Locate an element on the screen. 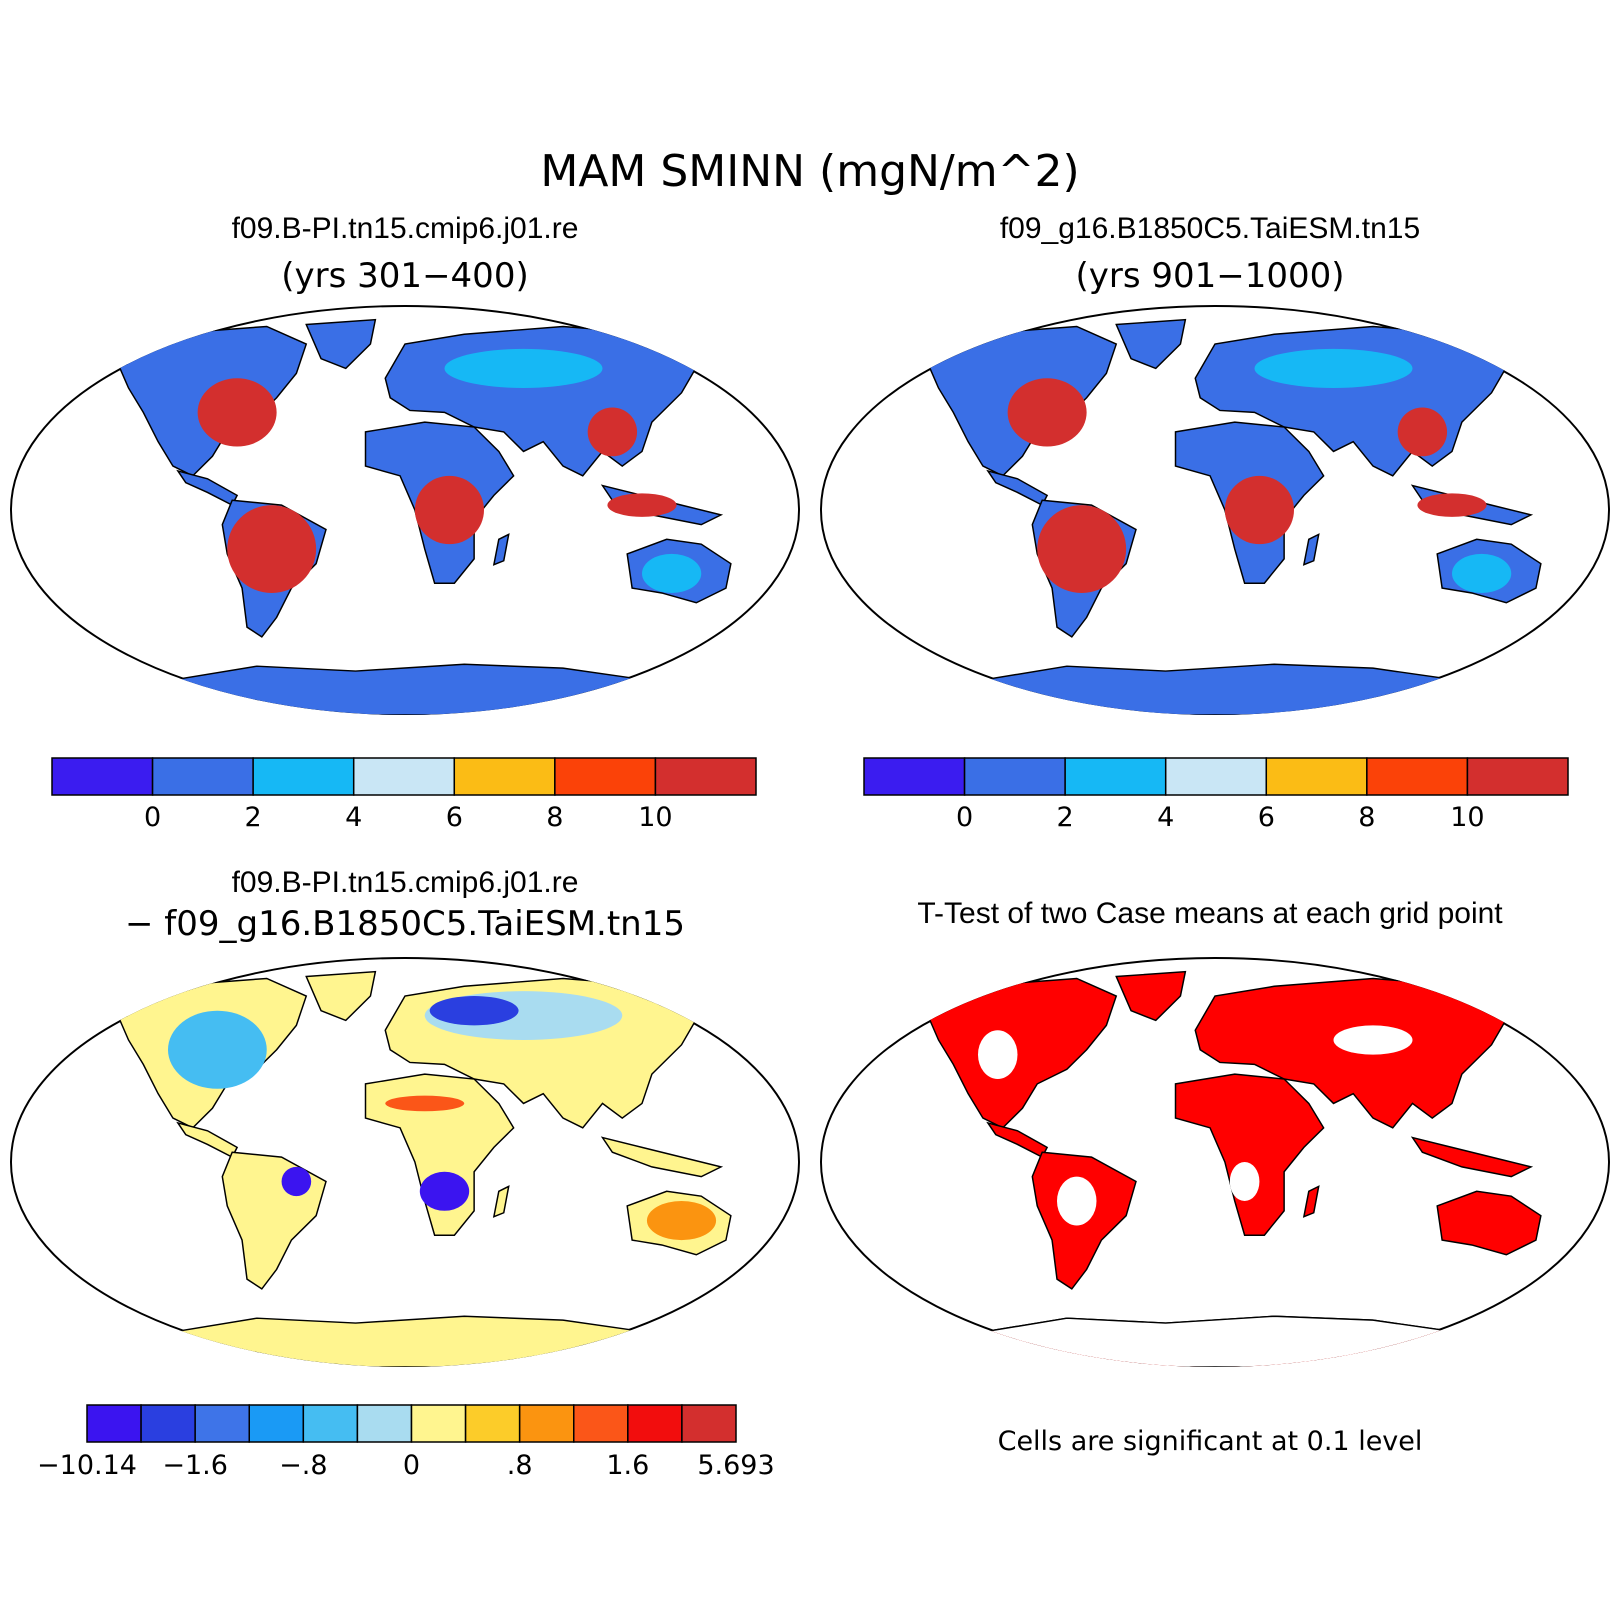 The width and height of the screenshot is (1620, 1620). colorbar-tick-label: −1.6 is located at coordinates (195, 1465).